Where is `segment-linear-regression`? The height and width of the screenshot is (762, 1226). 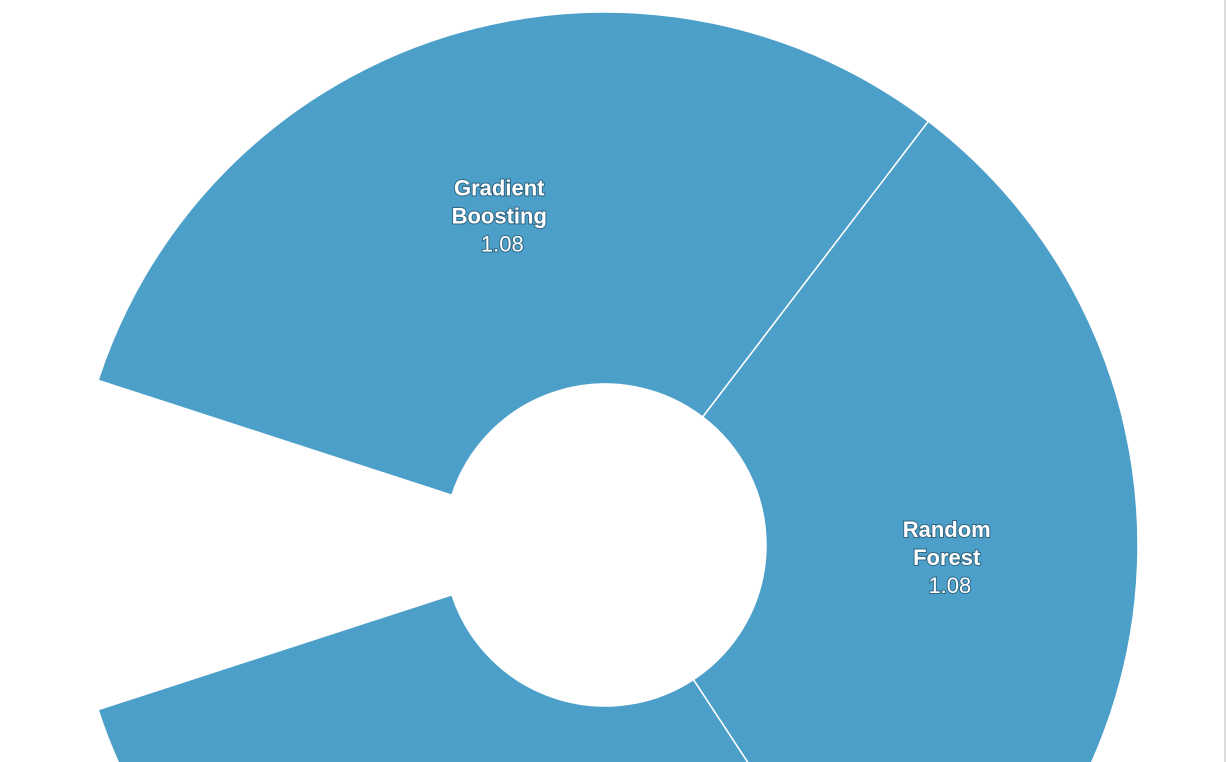 segment-linear-regression is located at coordinates (497, 677).